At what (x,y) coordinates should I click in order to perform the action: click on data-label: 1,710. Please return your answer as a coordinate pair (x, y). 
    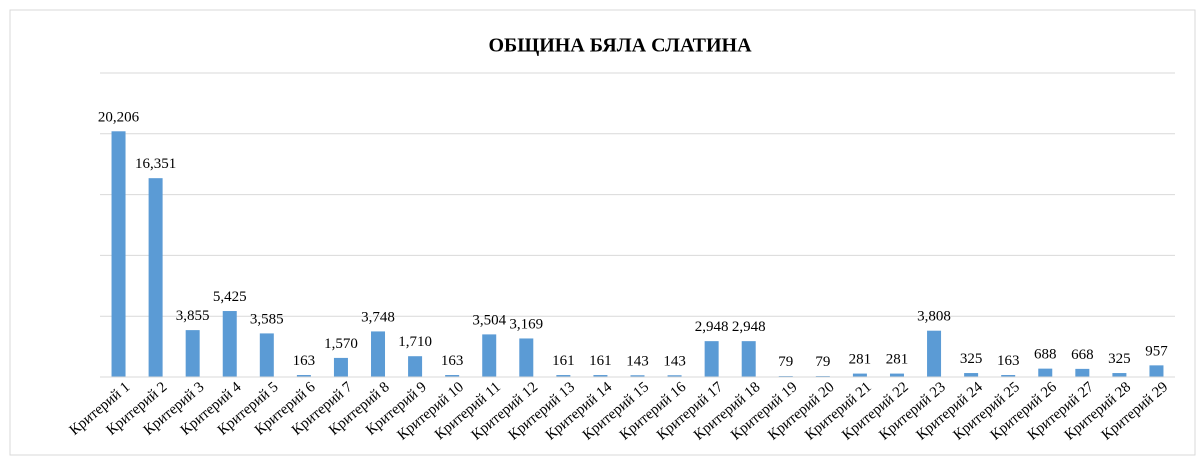
    Looking at the image, I should click on (415, 342).